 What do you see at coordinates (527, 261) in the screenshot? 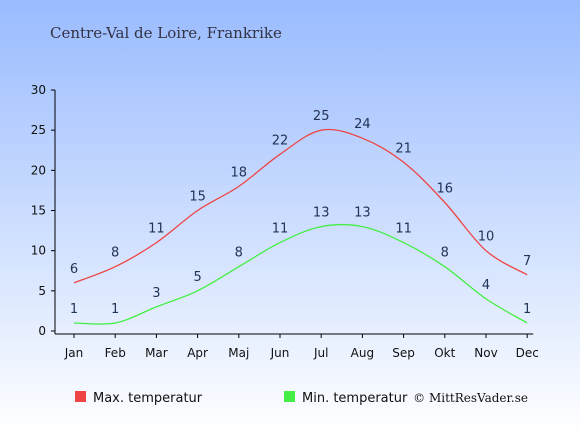
I see `max-data-label: 7` at bounding box center [527, 261].